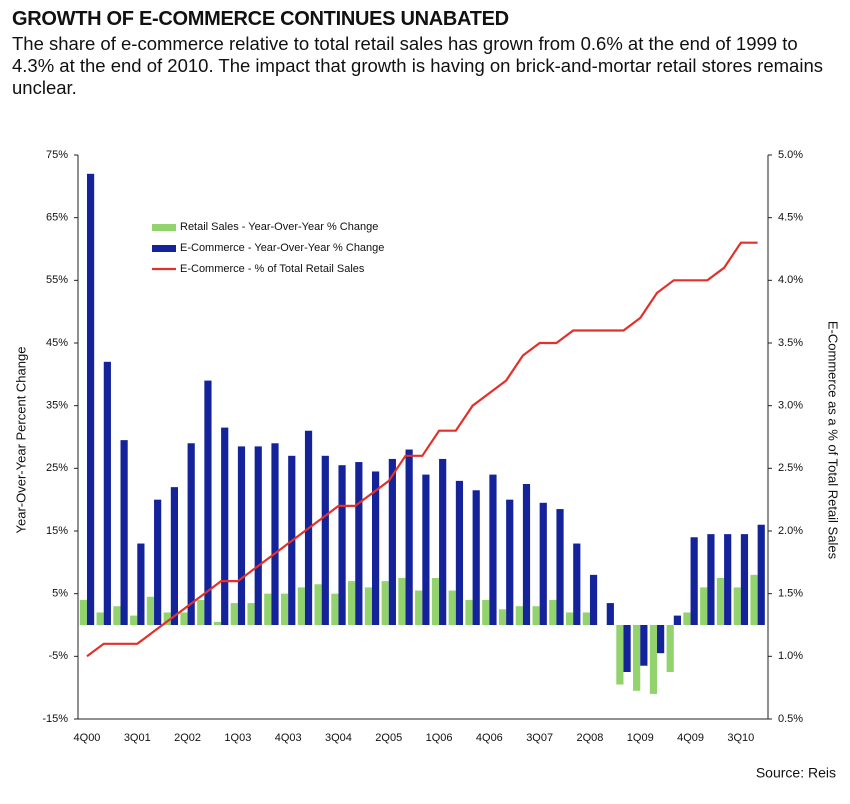 The image size is (850, 804). I want to click on y-axis-title: Year-Over-Year Percent Change, so click(20, 440).